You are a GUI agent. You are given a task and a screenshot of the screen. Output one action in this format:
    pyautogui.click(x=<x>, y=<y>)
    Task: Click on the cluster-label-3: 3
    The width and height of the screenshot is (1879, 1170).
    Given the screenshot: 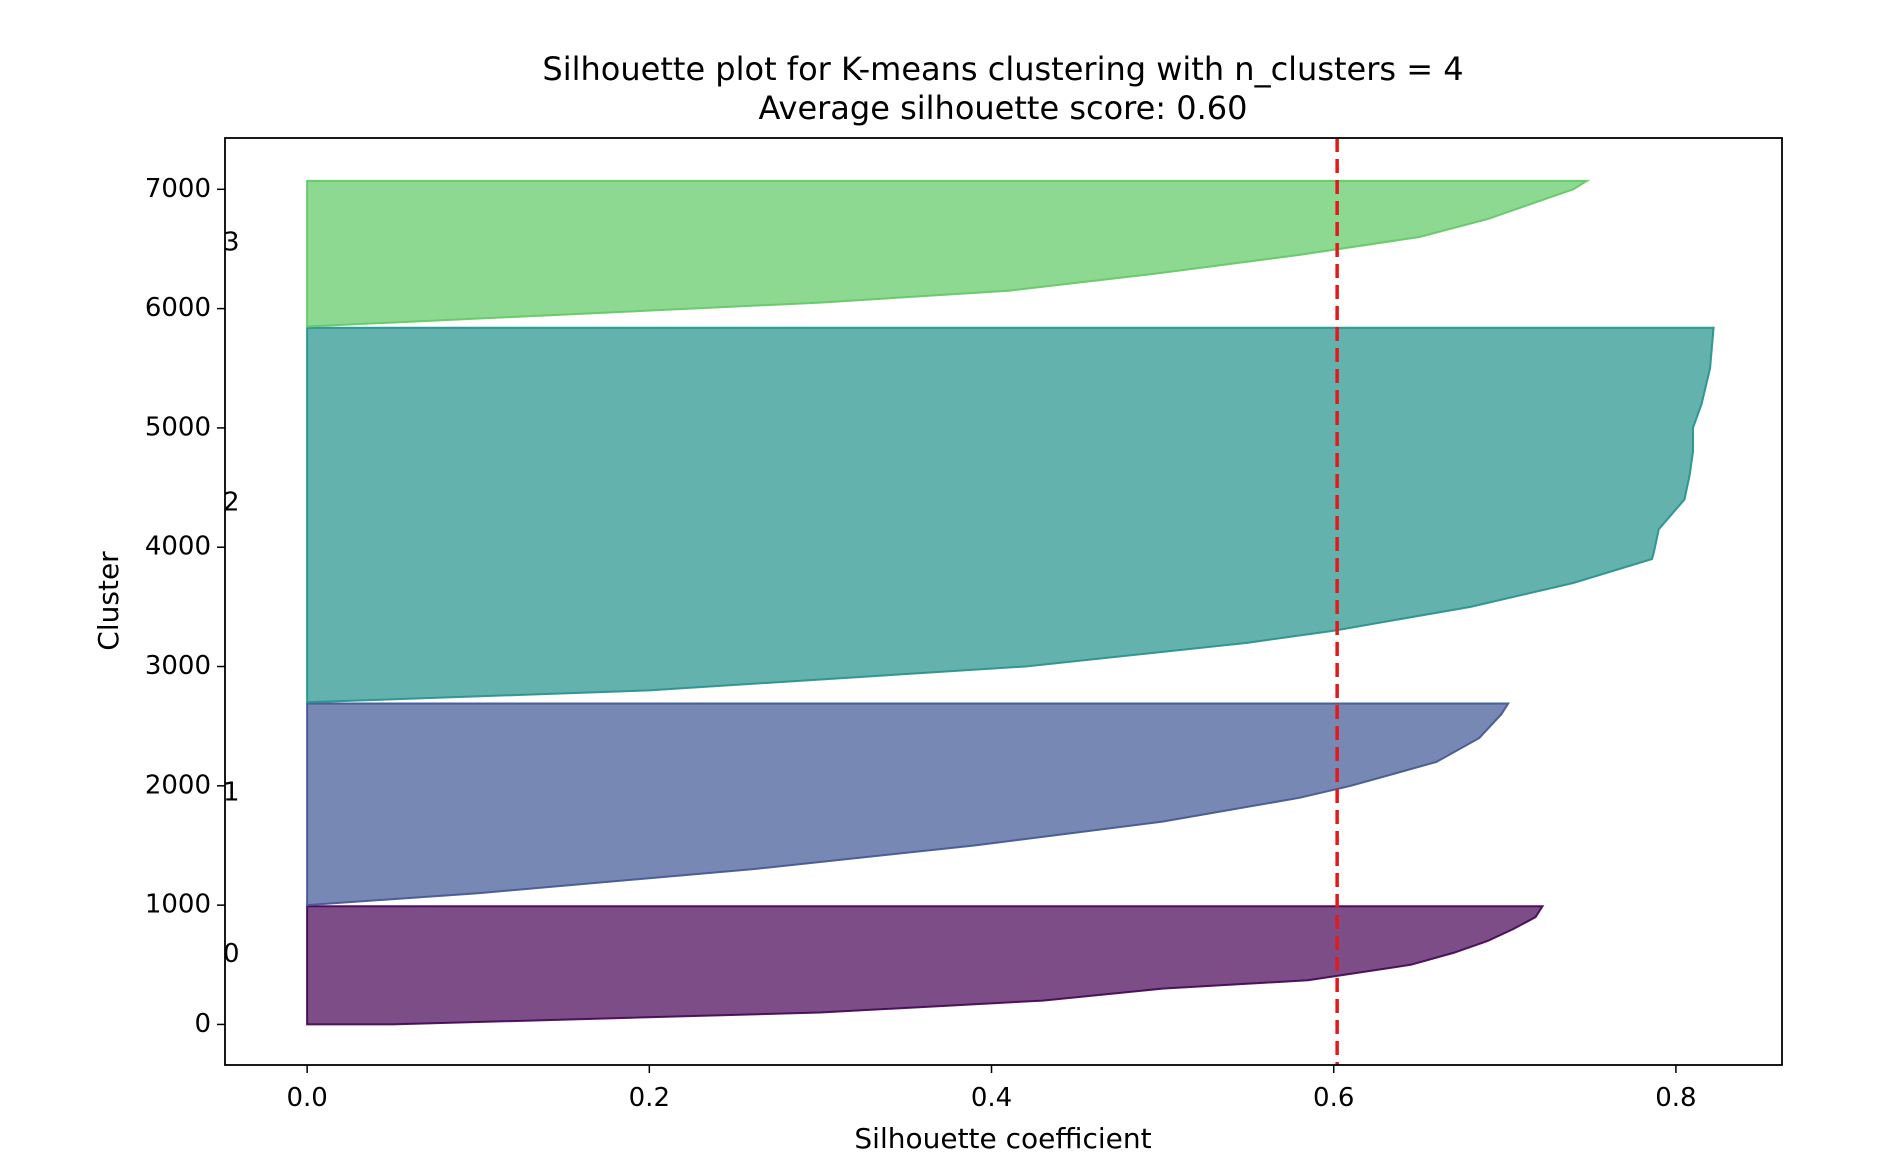 What is the action you would take?
    pyautogui.click(x=231, y=242)
    